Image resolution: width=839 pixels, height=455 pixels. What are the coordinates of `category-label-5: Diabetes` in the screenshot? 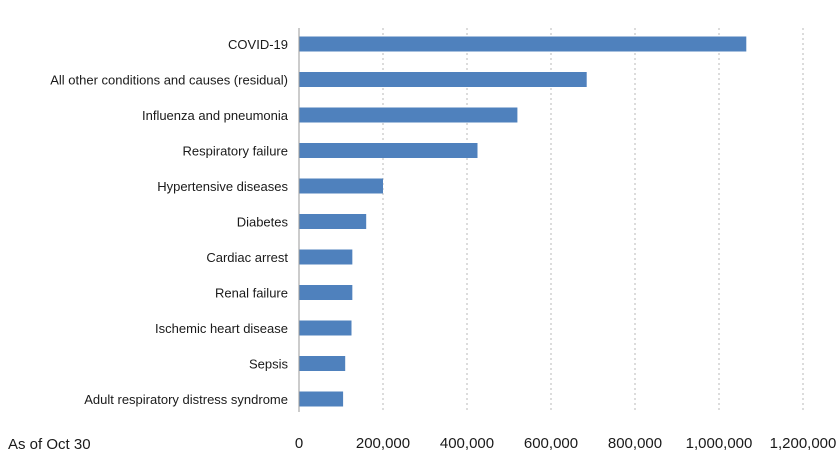 It's located at (263, 222).